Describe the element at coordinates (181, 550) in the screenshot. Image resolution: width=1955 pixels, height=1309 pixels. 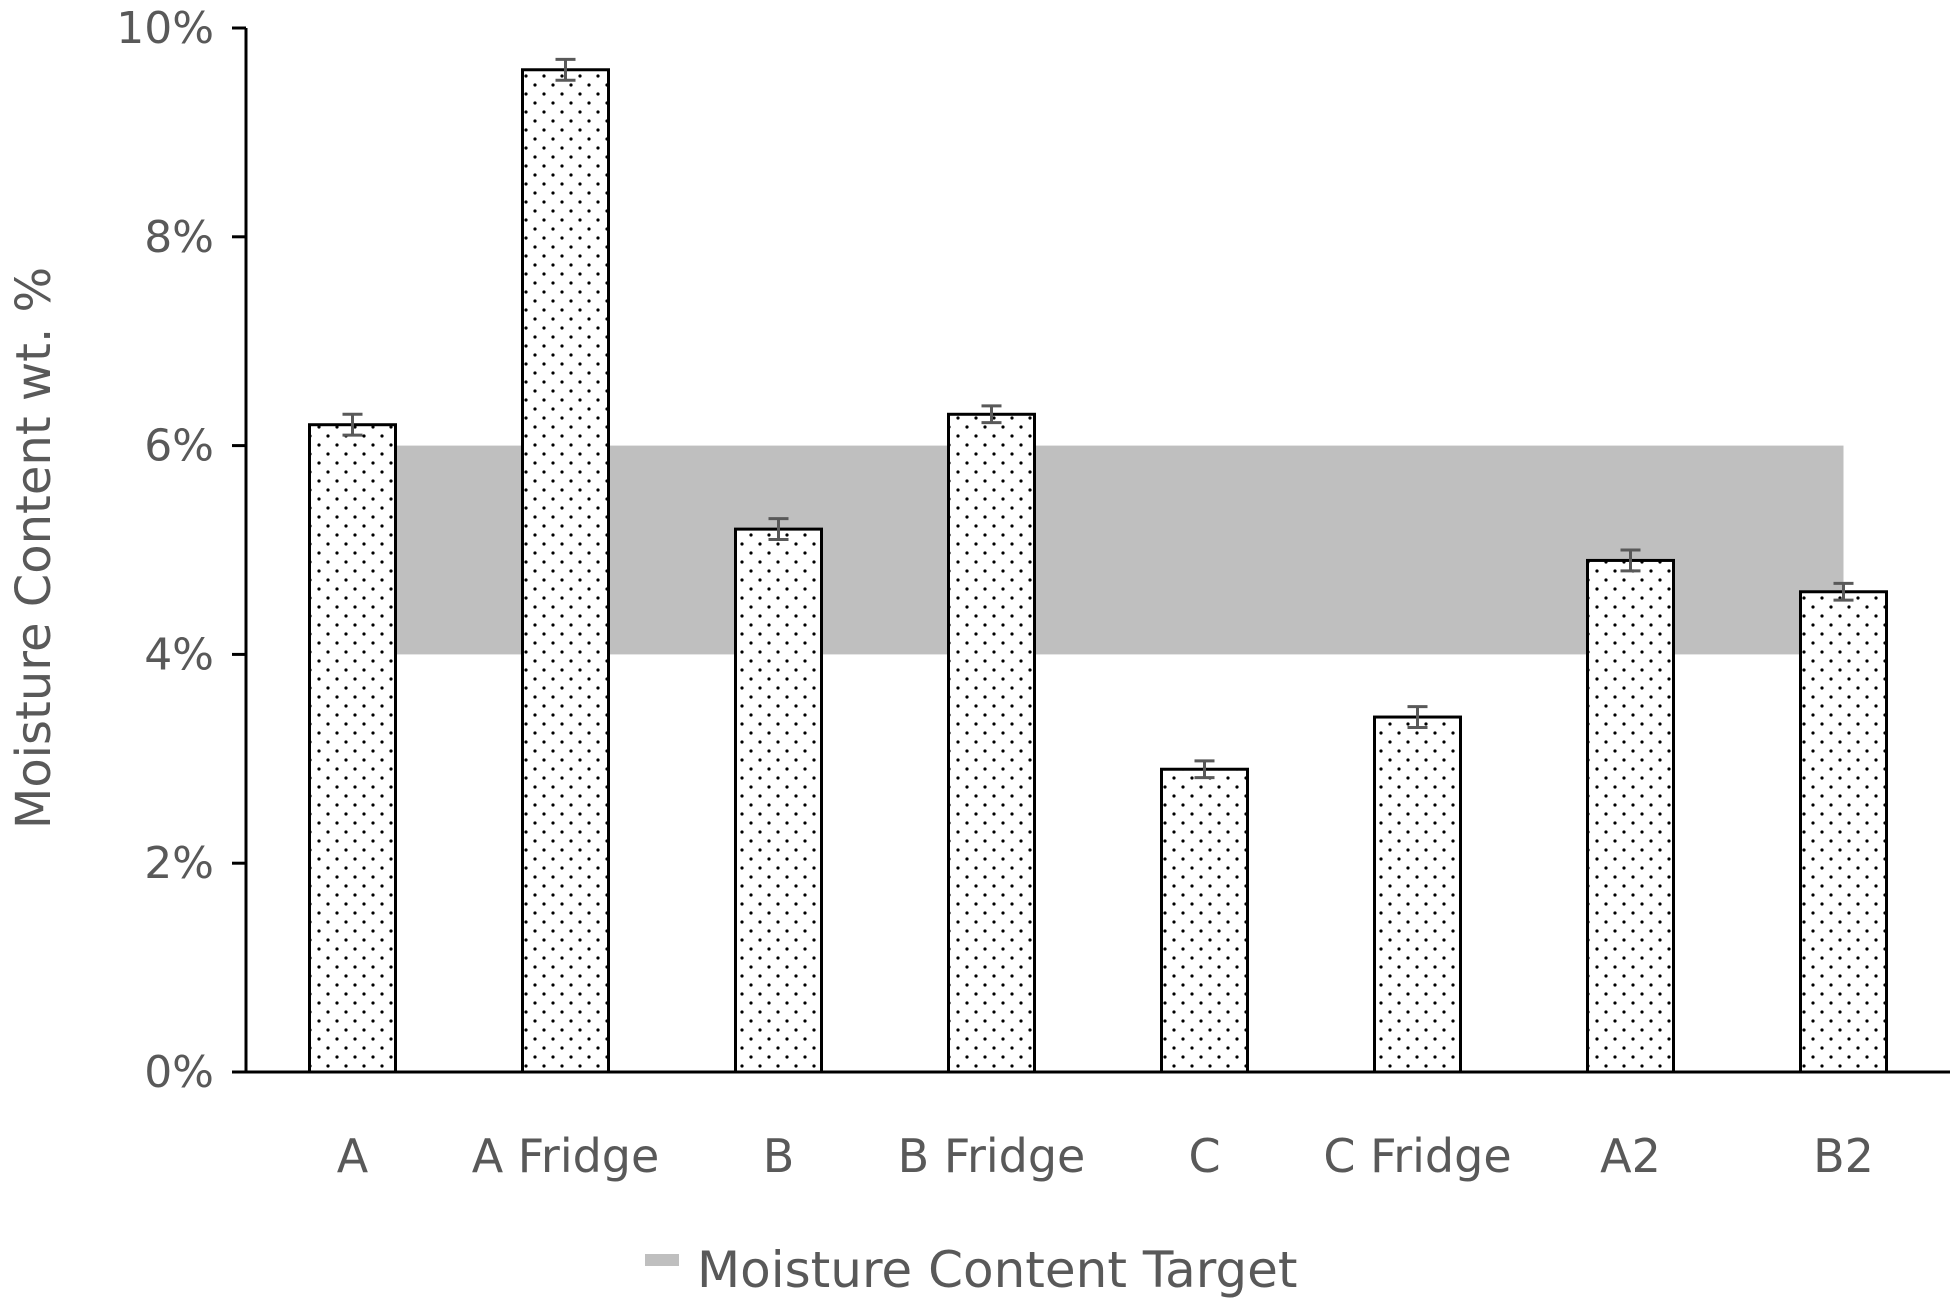
I see `y-ticks: 0% 2% 4% 6% 8% 10%` at that location.